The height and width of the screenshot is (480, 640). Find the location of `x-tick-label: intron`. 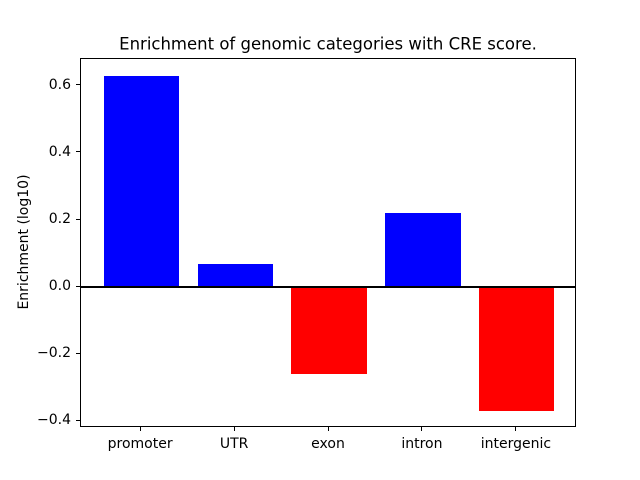

x-tick-label: intron is located at coordinates (422, 444).